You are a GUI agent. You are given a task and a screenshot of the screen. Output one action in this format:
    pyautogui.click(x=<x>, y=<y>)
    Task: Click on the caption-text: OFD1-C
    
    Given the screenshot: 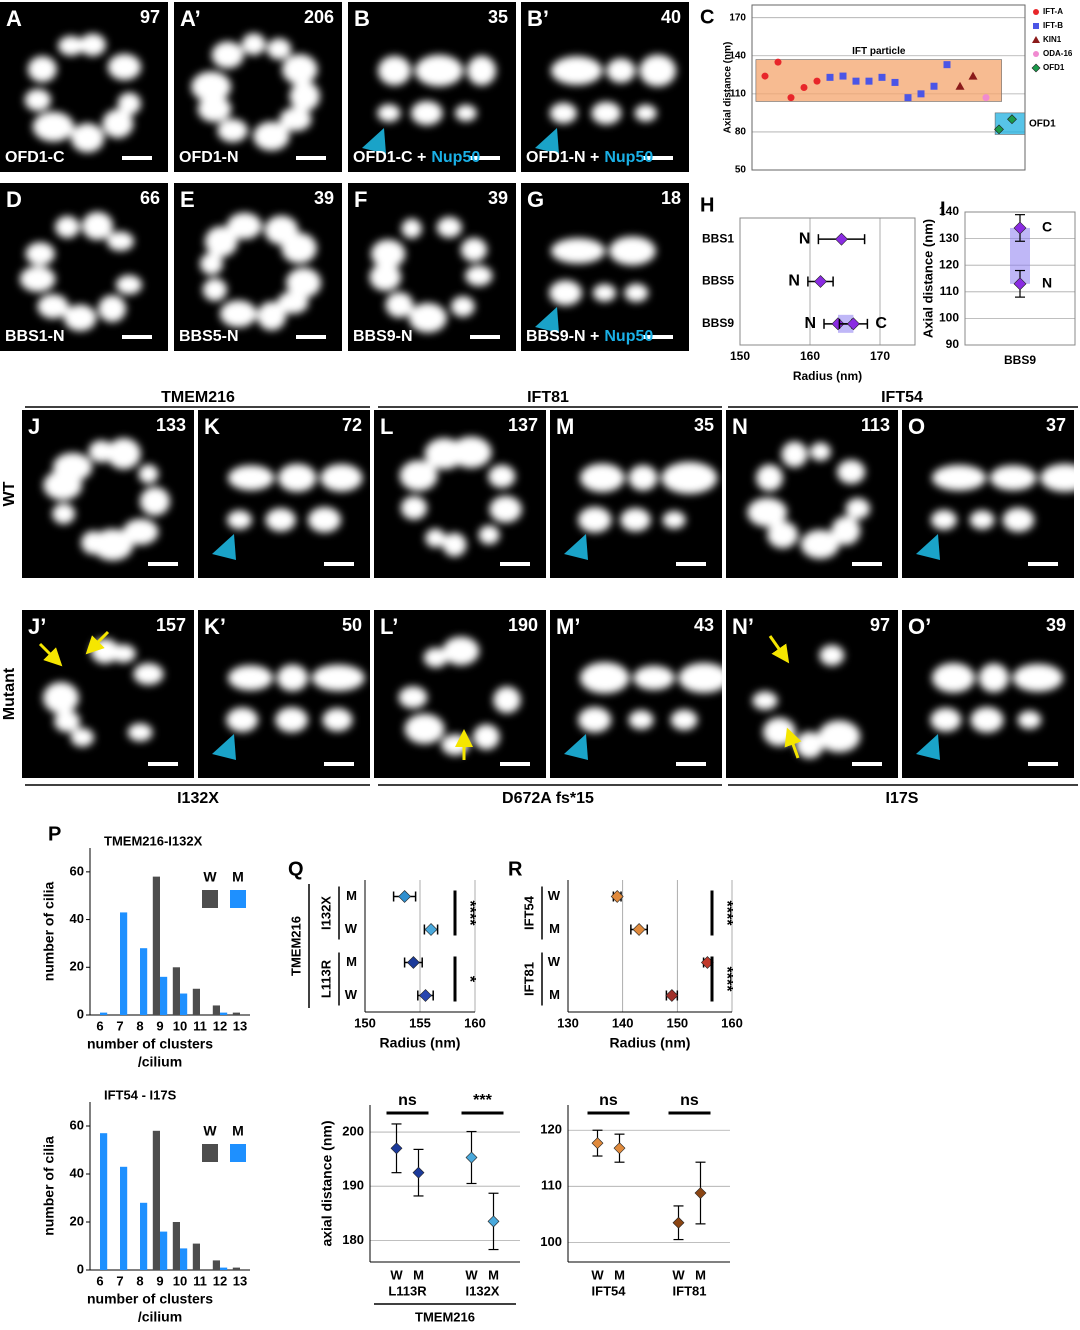 What is the action you would take?
    pyautogui.click(x=35, y=157)
    